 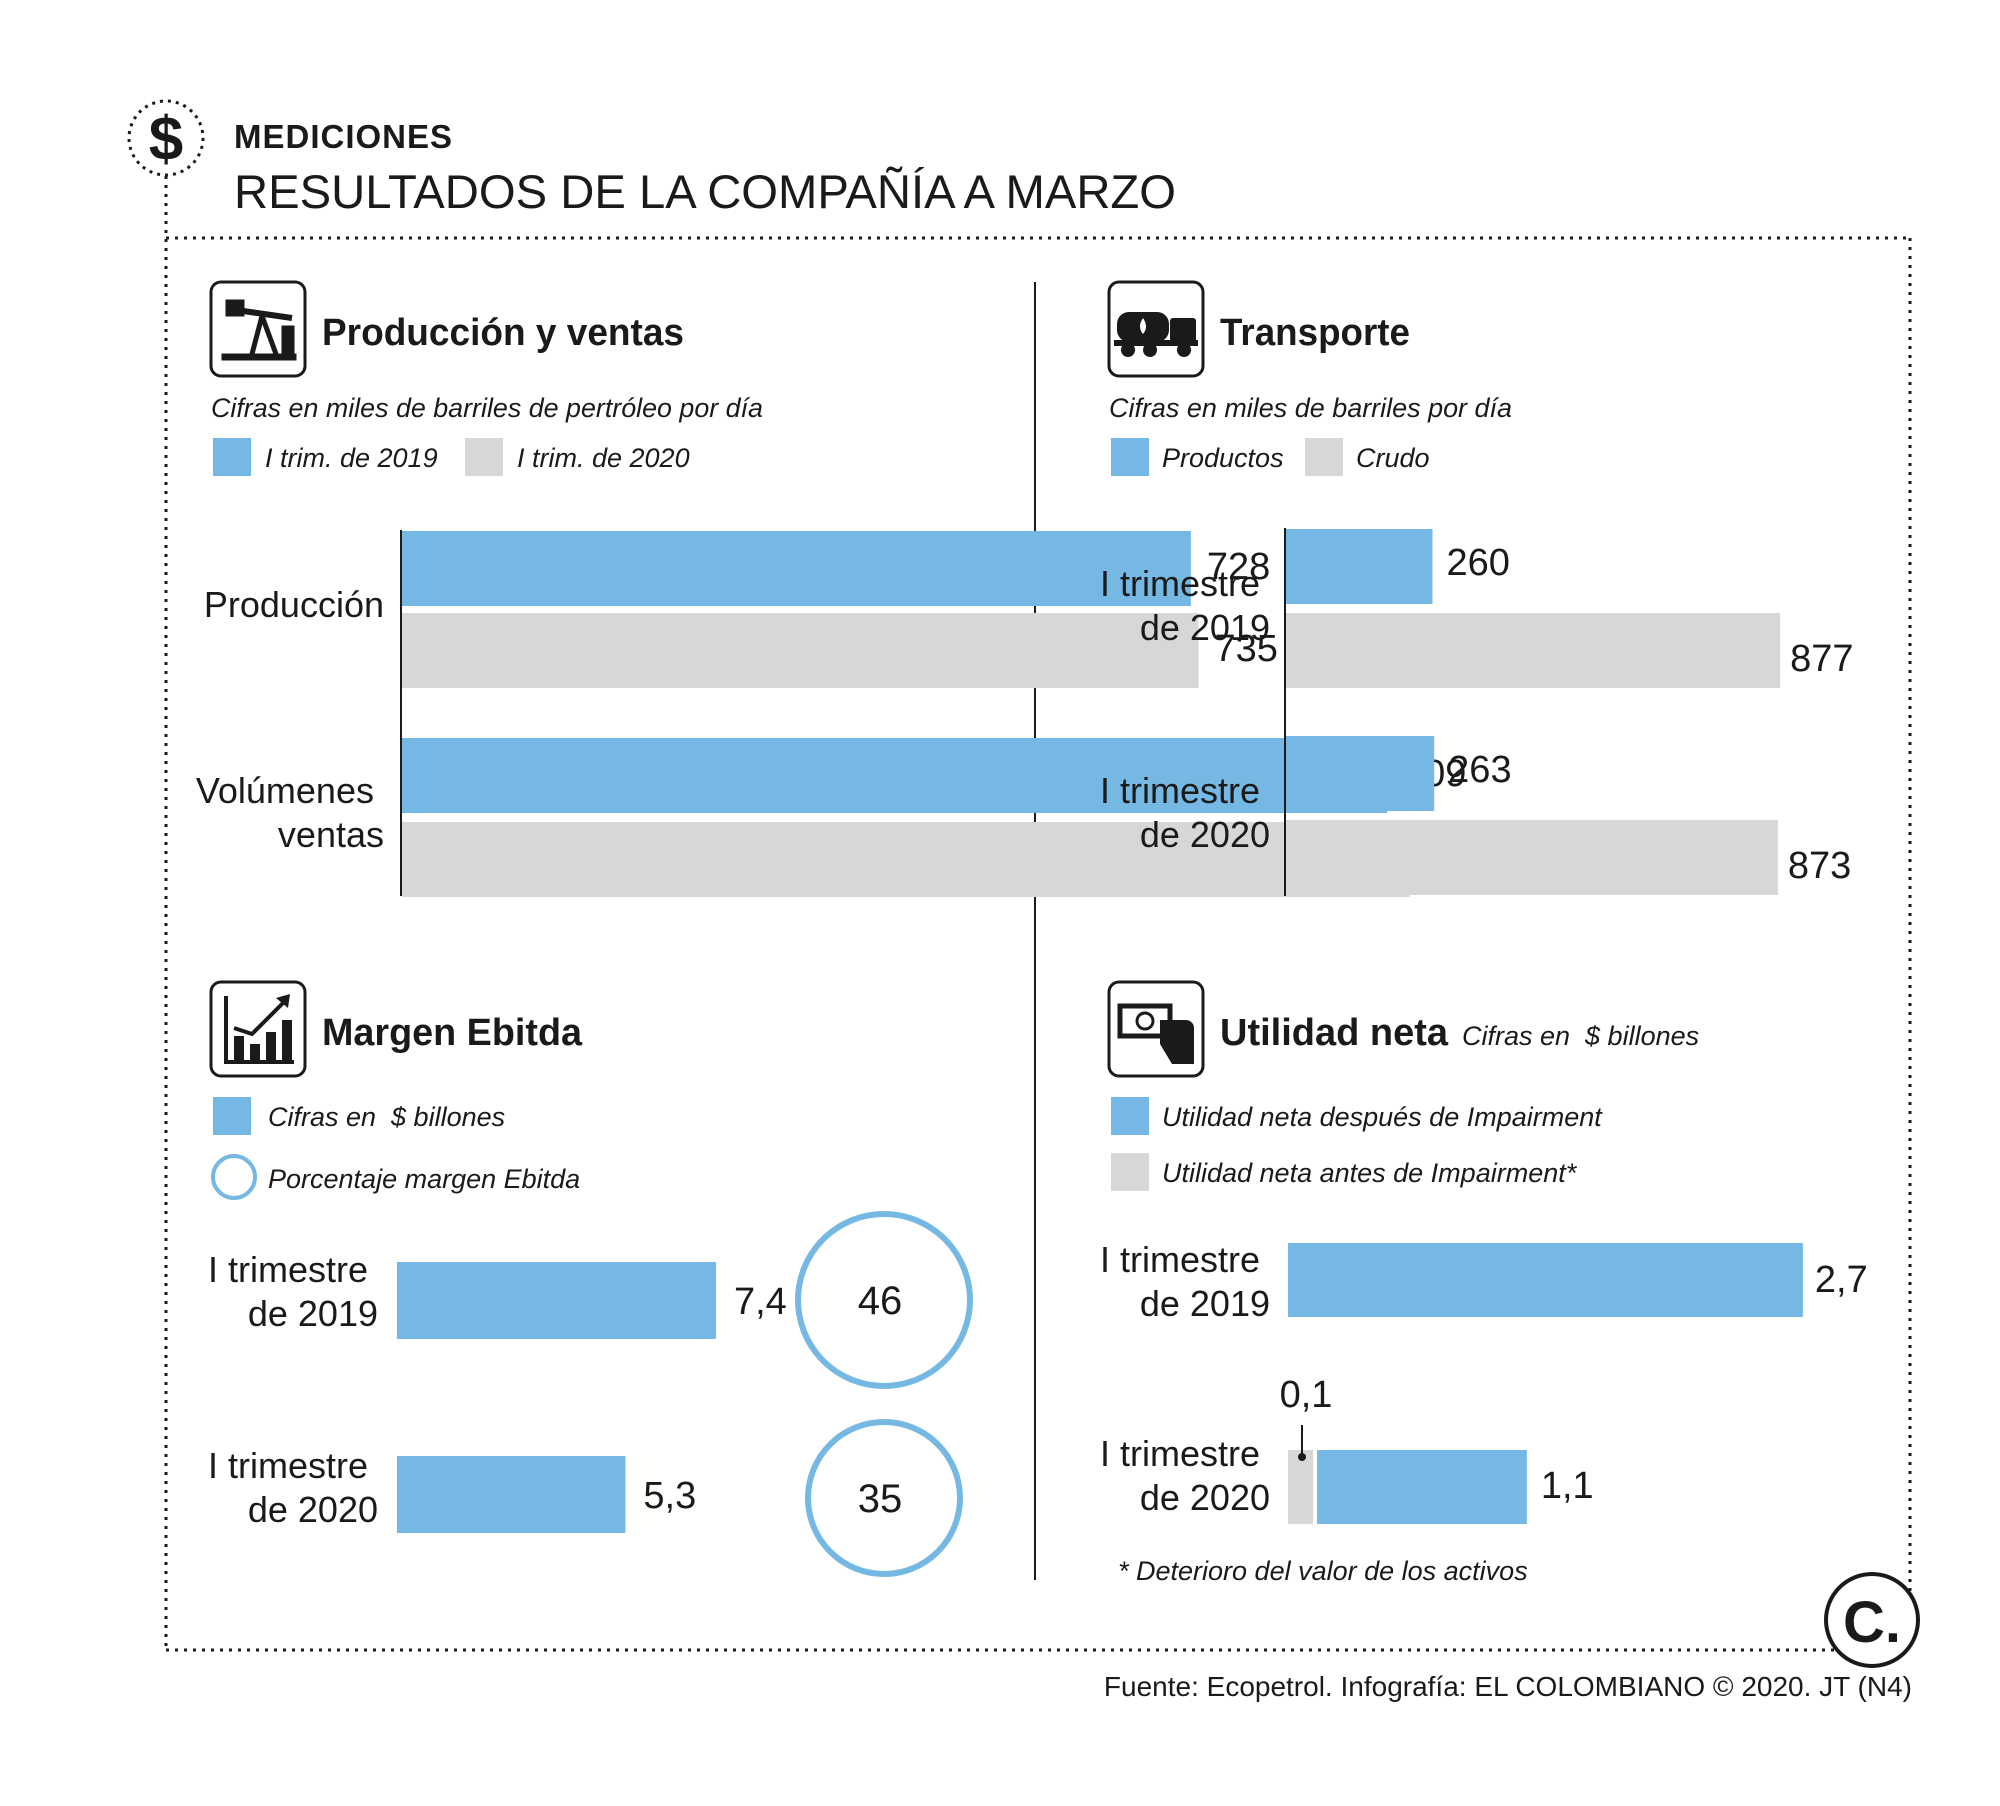 What do you see at coordinates (1223, 458) in the screenshot?
I see `legend-label: Productos` at bounding box center [1223, 458].